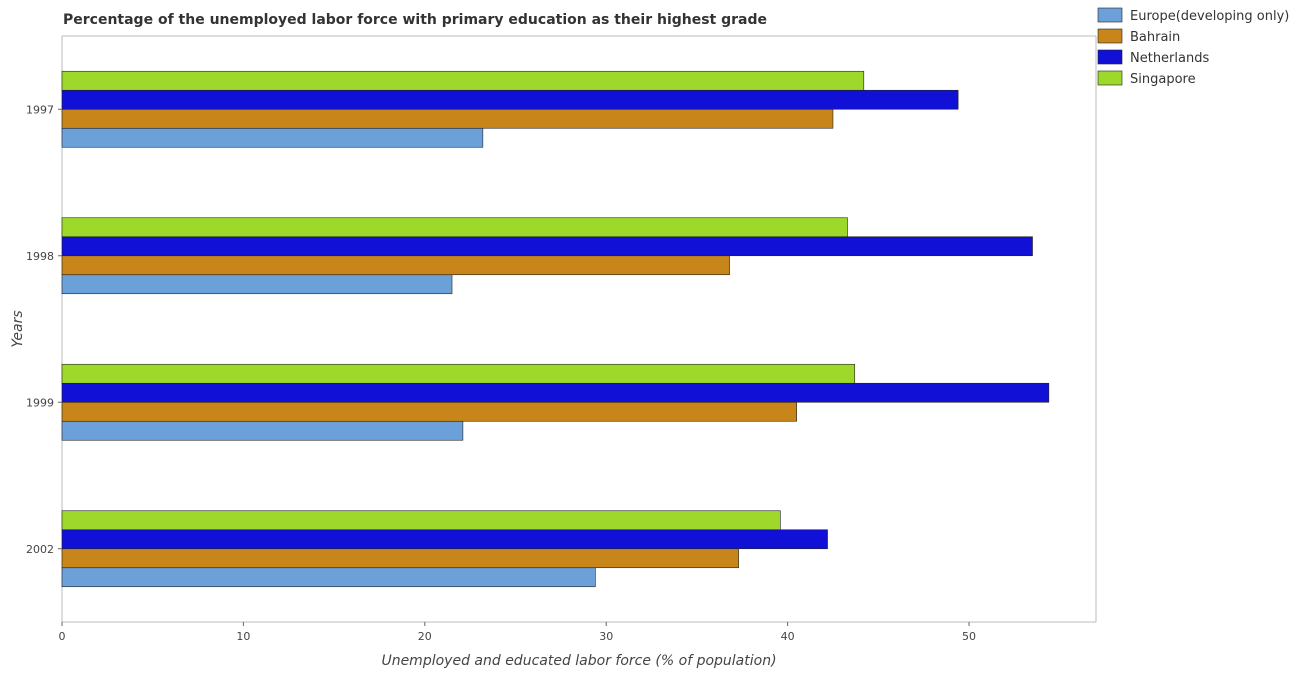 This screenshot has height=700, width=1313. I want to click on bar-1999-europe-developing-only, so click(262, 430).